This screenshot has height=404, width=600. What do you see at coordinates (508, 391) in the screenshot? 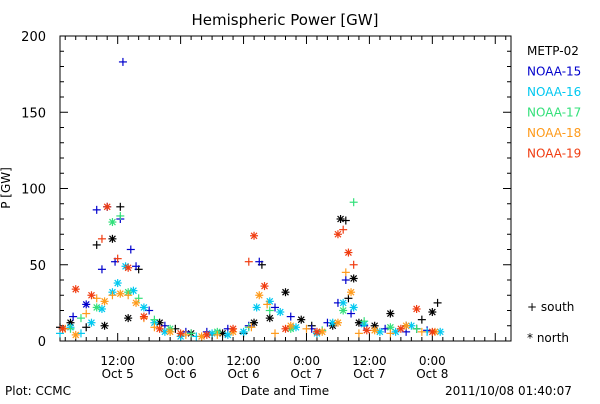
I see `plot-timestamp: 2011/10/08 01:40:07` at bounding box center [508, 391].